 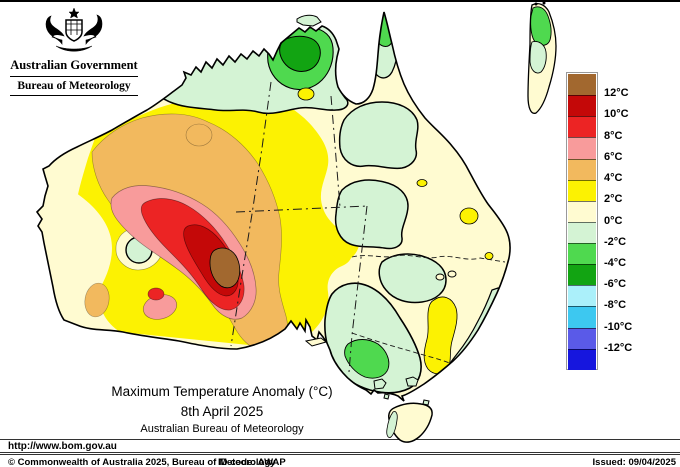 What do you see at coordinates (340, 1) in the screenshot?
I see `top-border` at bounding box center [340, 1].